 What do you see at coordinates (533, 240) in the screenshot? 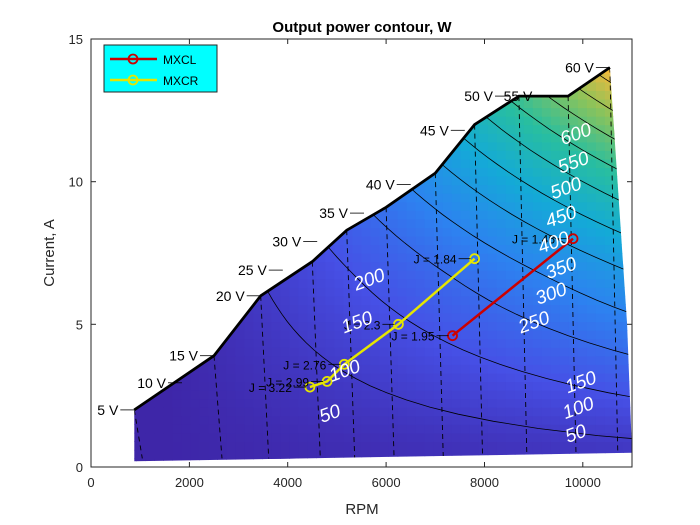
I see `point-label: J = 1.46` at bounding box center [533, 240].